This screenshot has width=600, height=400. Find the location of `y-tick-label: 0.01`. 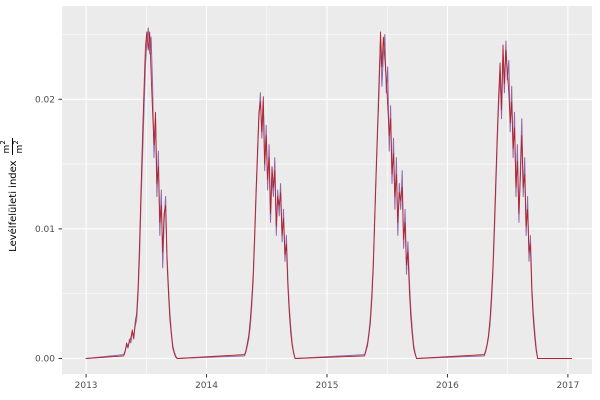

y-tick-label: 0.01 is located at coordinates (45, 230).